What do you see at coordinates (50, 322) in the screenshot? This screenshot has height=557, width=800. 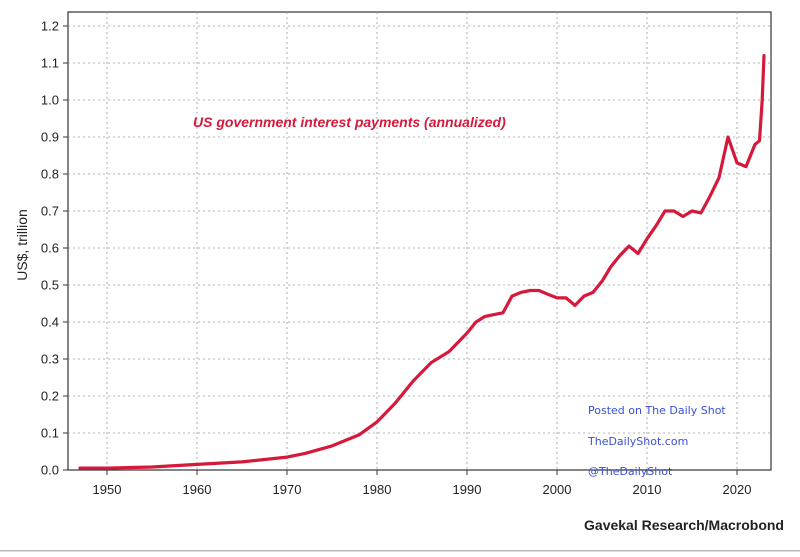 I see `y-tick-label: 0.4` at bounding box center [50, 322].